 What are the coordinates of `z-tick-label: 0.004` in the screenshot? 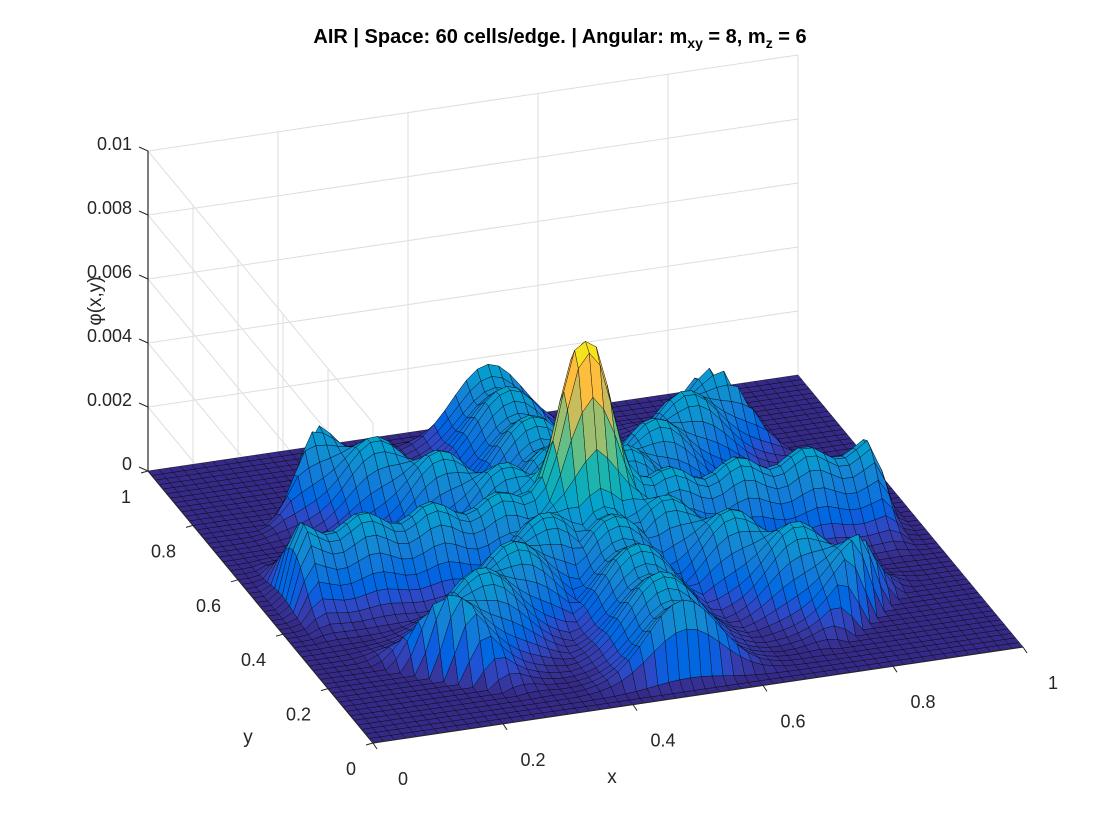 It's located at (109, 336).